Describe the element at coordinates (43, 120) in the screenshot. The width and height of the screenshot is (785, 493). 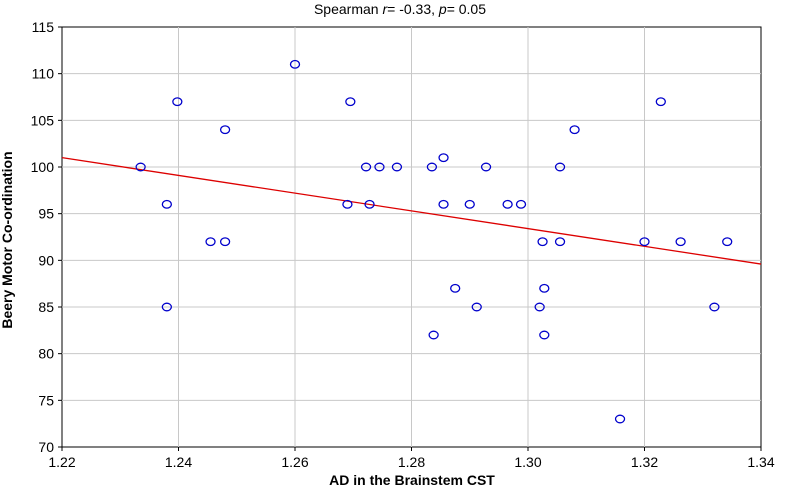
I see `y-tick-label: 105` at that location.